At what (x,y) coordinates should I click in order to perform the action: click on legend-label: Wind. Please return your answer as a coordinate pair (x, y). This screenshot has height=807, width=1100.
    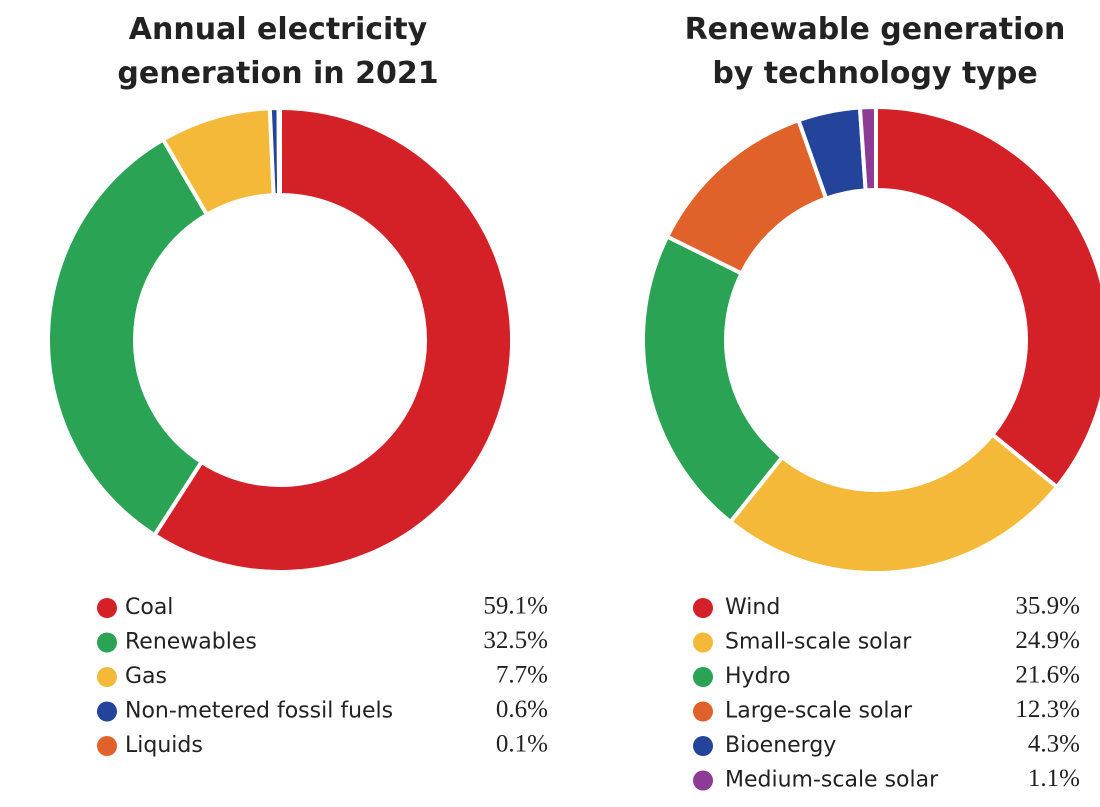
    Looking at the image, I should click on (752, 607).